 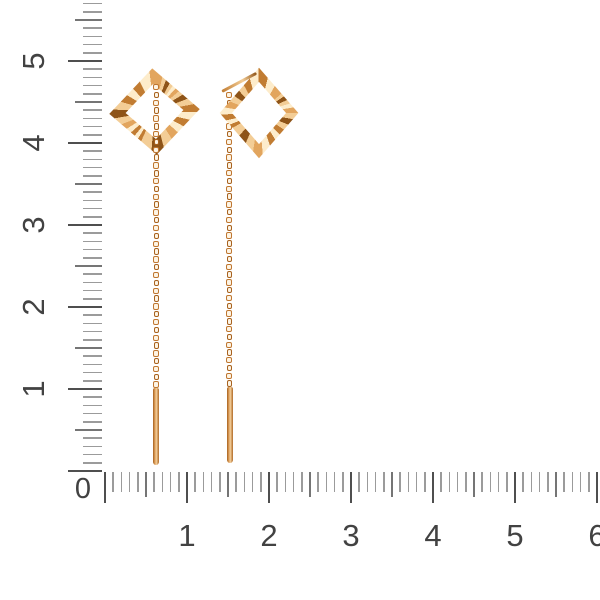 I want to click on ruler-label: 3, so click(x=351, y=535).